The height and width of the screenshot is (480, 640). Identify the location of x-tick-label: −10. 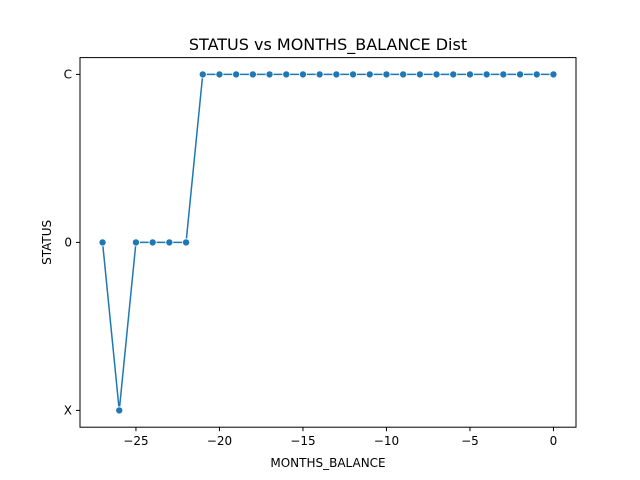
(386, 441).